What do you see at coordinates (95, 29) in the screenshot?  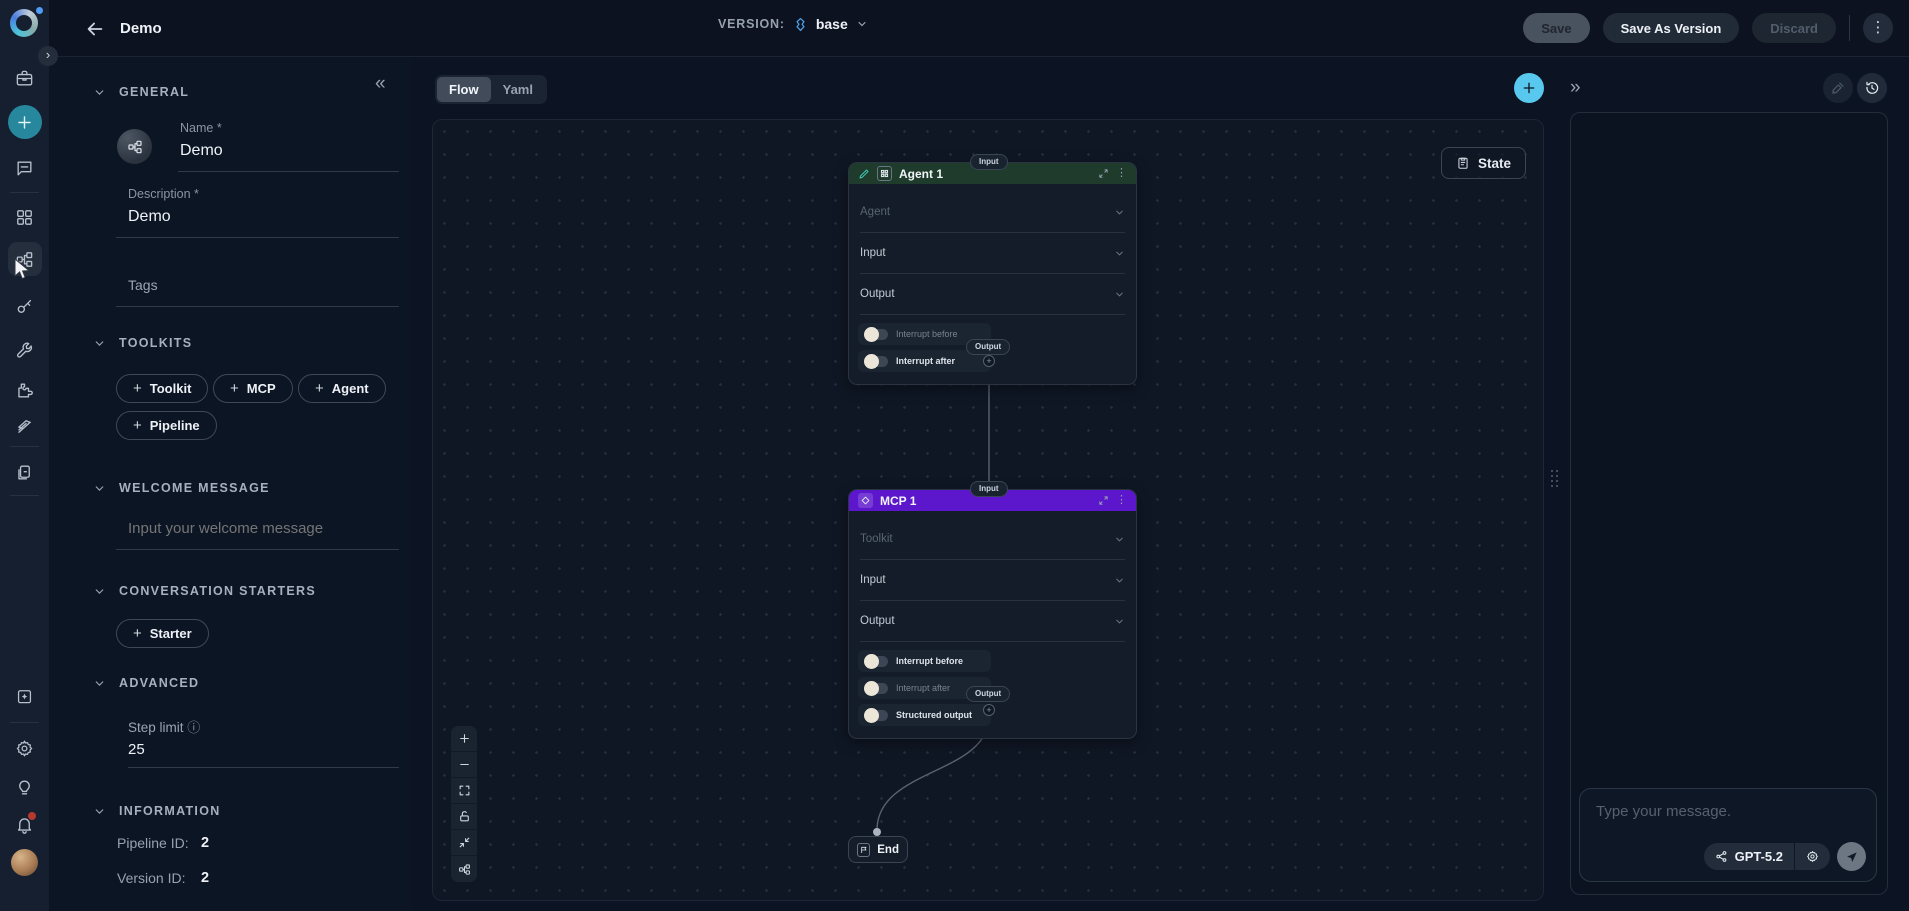 I see `back-icon` at bounding box center [95, 29].